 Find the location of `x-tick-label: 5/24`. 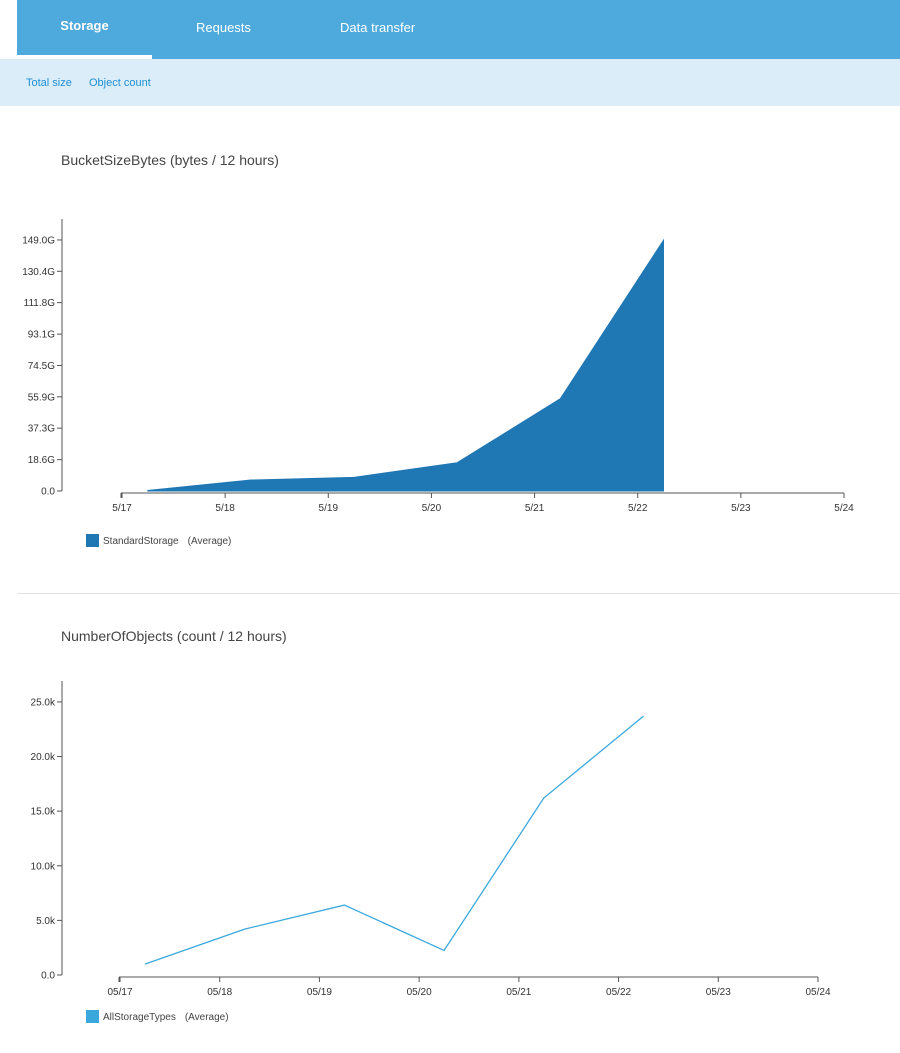

x-tick-label: 5/24 is located at coordinates (844, 508).